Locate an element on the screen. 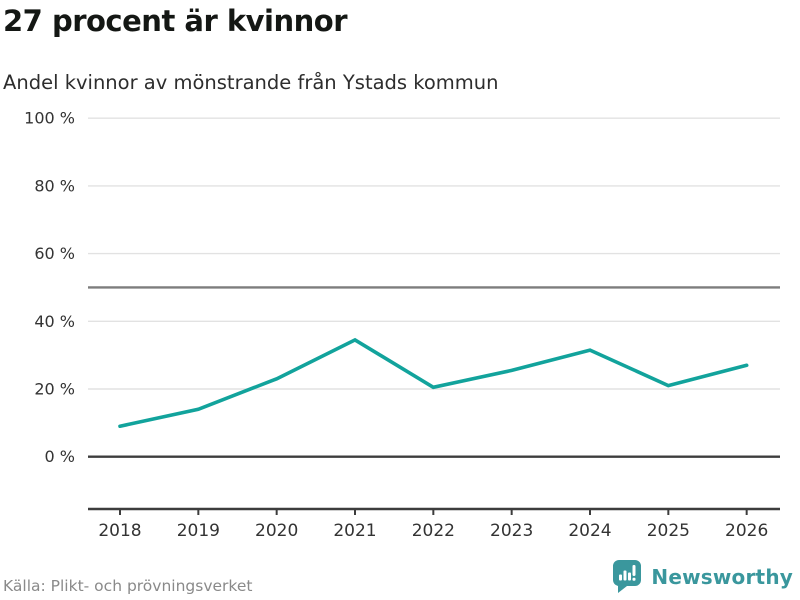  newsworthy-speech-bubble-barchart-icon is located at coordinates (627, 576).